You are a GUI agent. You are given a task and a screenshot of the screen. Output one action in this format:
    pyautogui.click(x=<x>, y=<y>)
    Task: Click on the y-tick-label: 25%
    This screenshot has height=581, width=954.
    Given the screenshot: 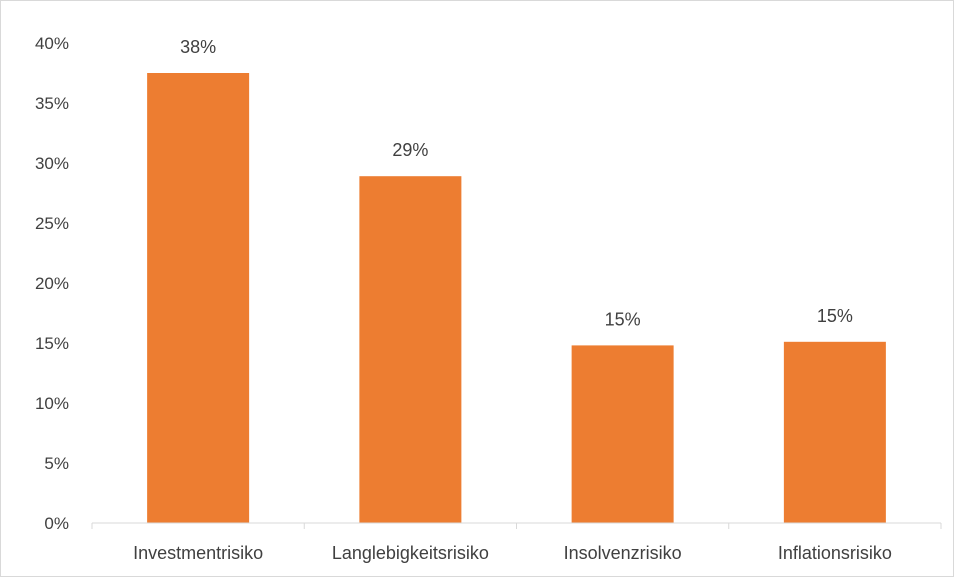 What is the action you would take?
    pyautogui.click(x=52, y=223)
    